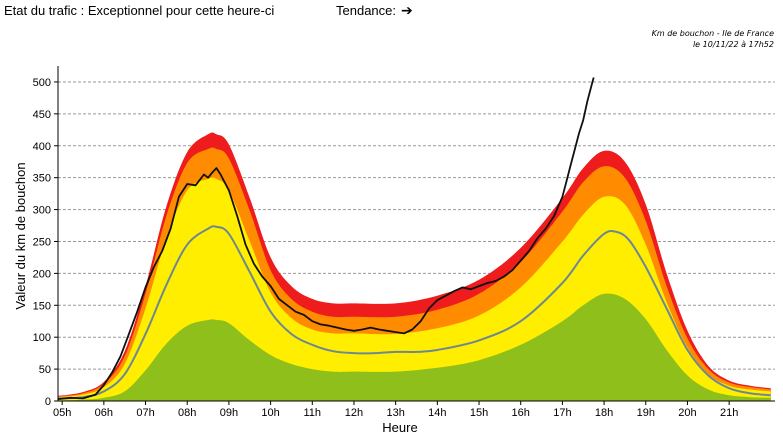 The height and width of the screenshot is (440, 783). What do you see at coordinates (354, 413) in the screenshot?
I see `x-tick-label: 12h` at bounding box center [354, 413].